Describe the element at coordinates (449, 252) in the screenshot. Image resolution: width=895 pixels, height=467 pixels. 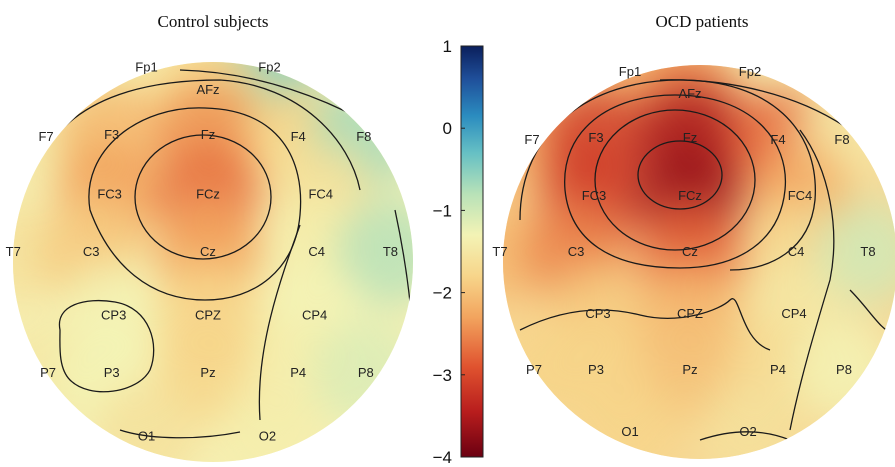
I see `colorbar-ticks: 1 0 −1 −2 −3 −4` at that location.